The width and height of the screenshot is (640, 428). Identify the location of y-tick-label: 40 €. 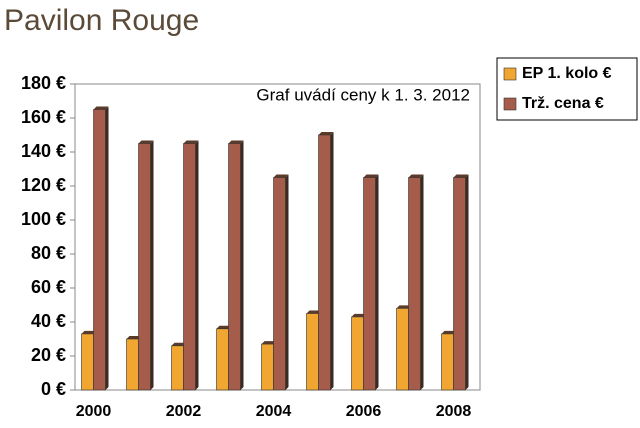
(48, 321).